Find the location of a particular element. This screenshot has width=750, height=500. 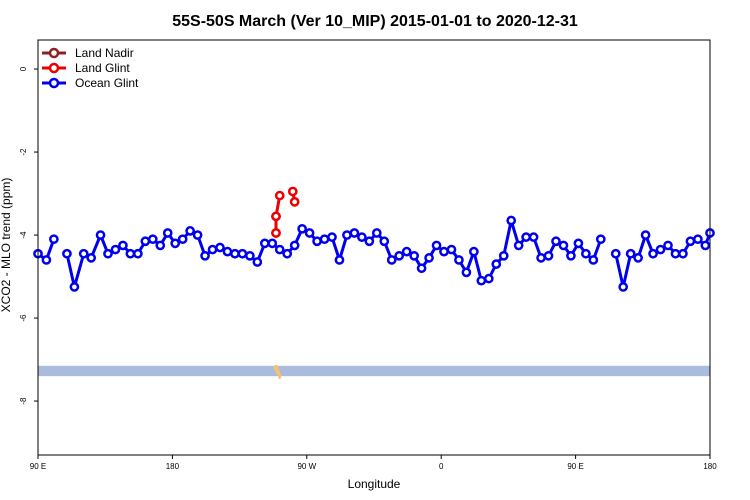

legend-item: Ocean Glint is located at coordinates (90, 83).